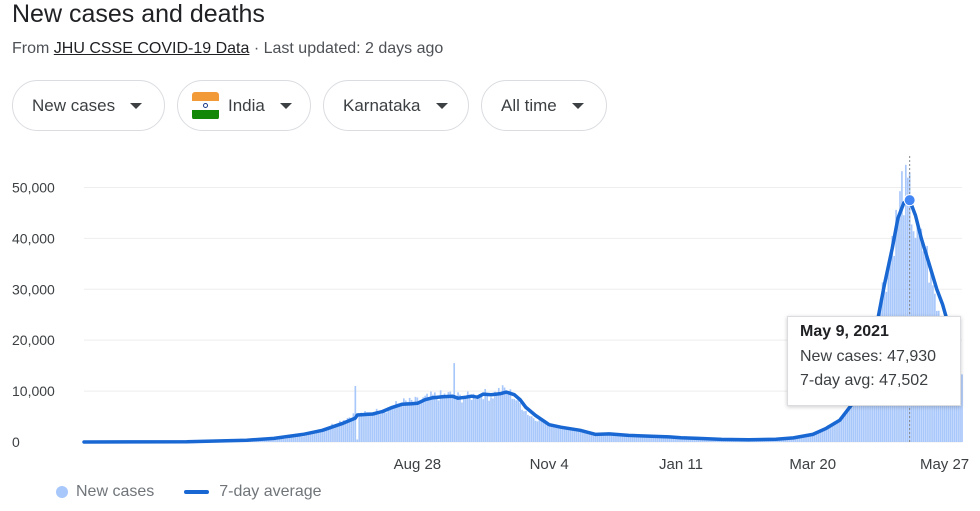  Describe the element at coordinates (549, 464) in the screenshot. I see `x-tick-label: Nov 4` at that location.